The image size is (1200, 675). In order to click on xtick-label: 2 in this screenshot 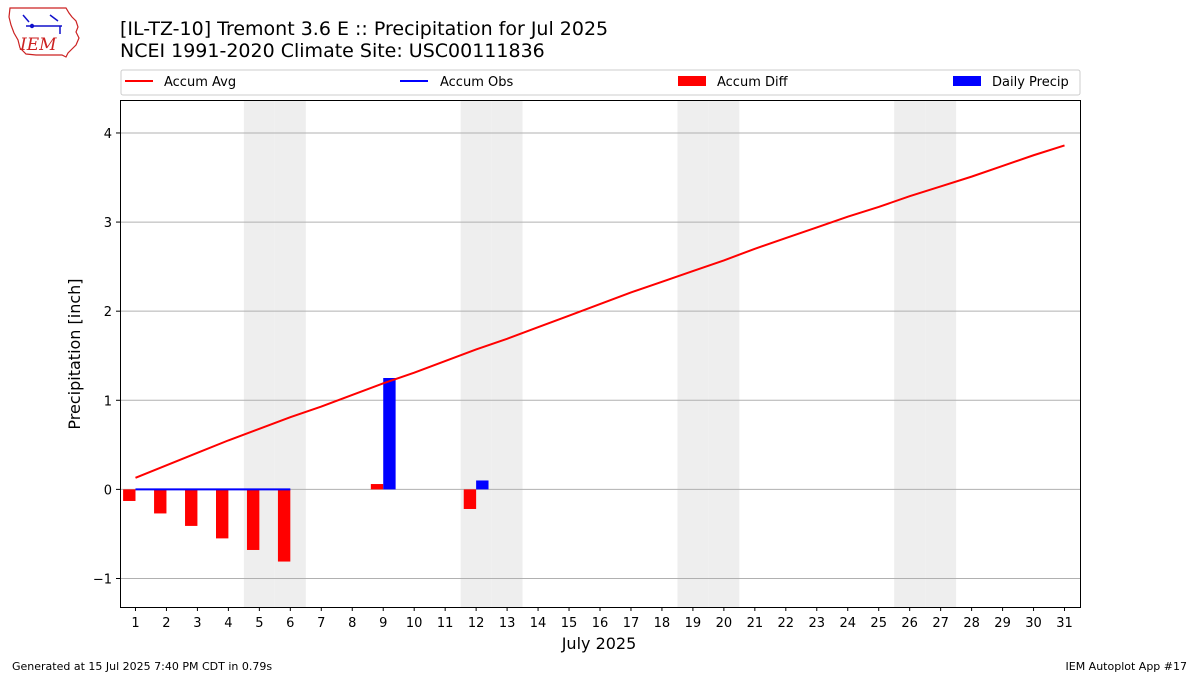, I will do `click(166, 623)`.